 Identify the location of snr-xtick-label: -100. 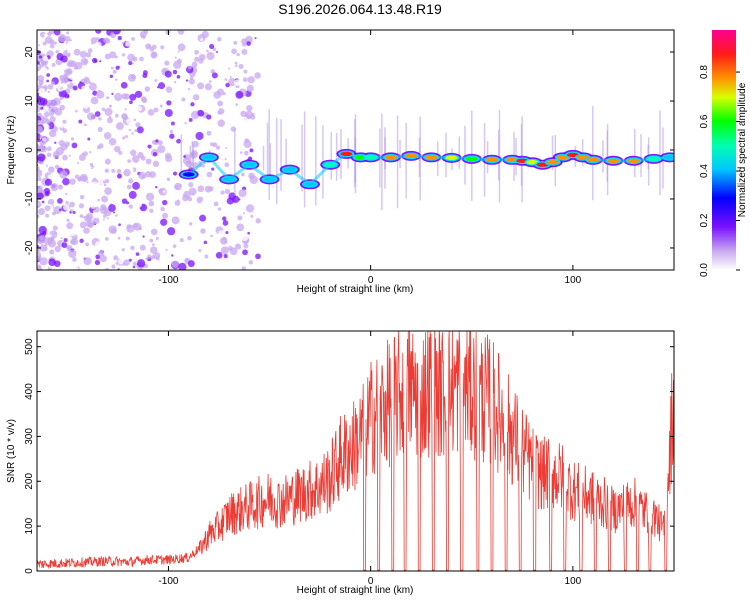
(168, 581).